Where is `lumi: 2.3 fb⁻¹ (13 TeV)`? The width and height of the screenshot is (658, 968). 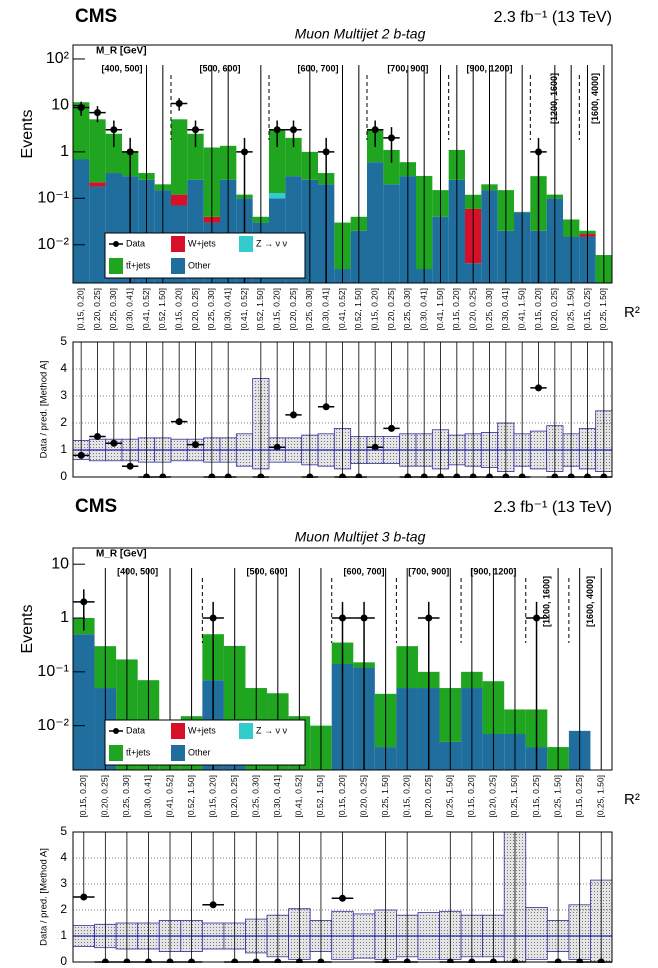
lumi: 2.3 fb⁻¹ (13 TeV) is located at coordinates (553, 507).